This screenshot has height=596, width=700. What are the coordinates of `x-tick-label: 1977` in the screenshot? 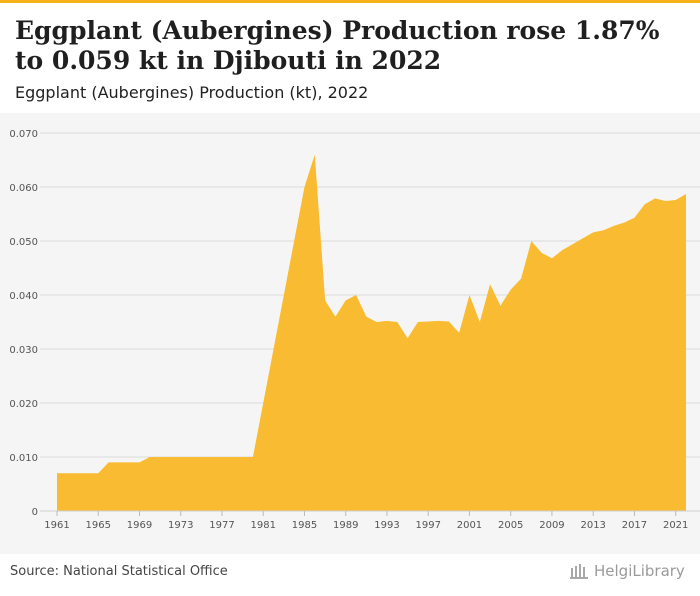 It's located at (221, 525).